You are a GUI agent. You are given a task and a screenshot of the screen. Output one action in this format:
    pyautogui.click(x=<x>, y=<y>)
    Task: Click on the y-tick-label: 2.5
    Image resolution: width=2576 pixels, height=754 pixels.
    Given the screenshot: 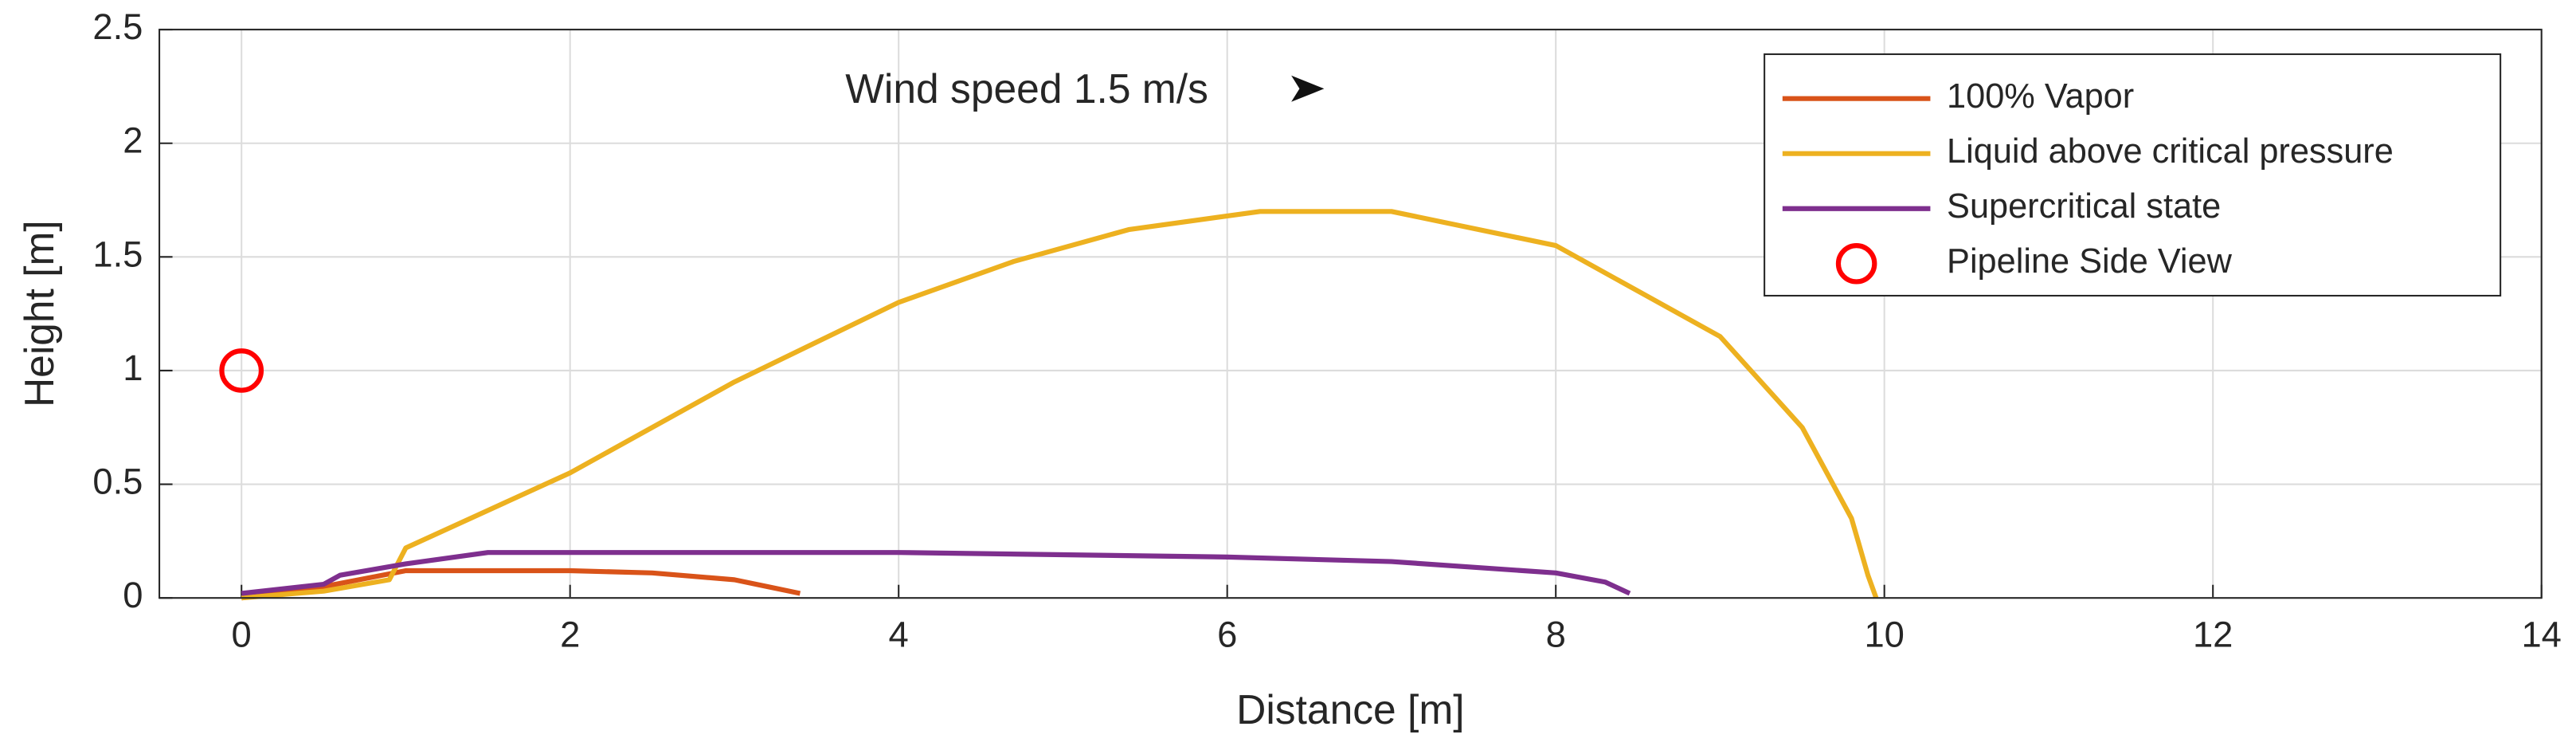 What is the action you would take?
    pyautogui.click(x=117, y=26)
    